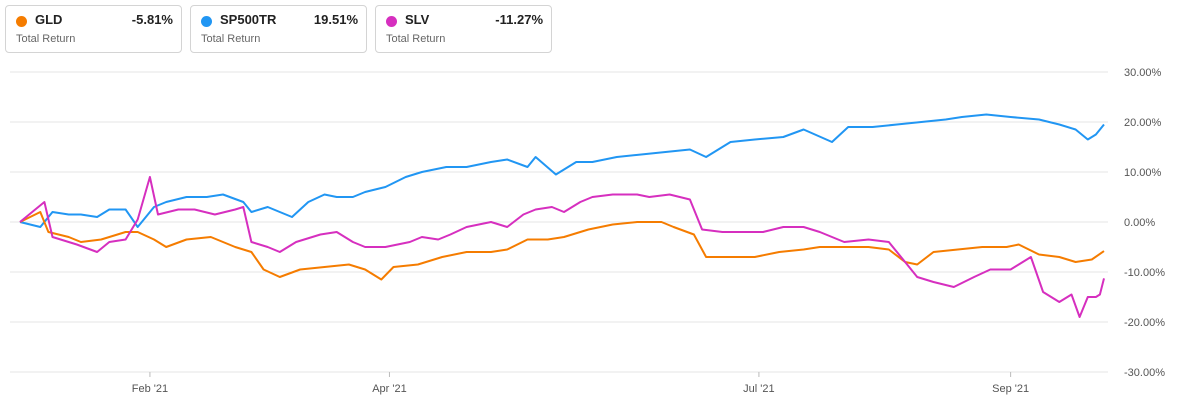 This screenshot has width=1180, height=403. What do you see at coordinates (1144, 273) in the screenshot?
I see `y-tick-label: -10.00%` at bounding box center [1144, 273].